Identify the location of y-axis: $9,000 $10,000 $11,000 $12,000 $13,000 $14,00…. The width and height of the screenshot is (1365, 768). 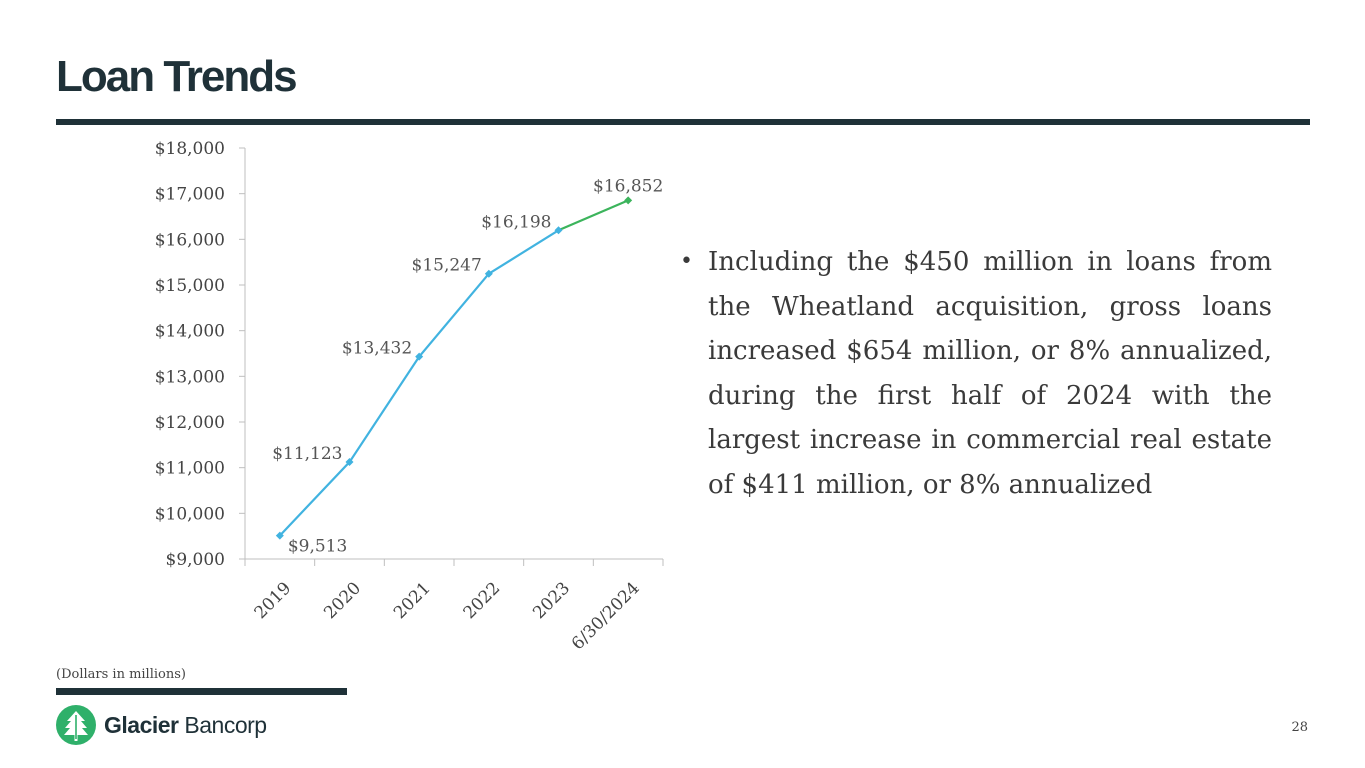
(200, 354).